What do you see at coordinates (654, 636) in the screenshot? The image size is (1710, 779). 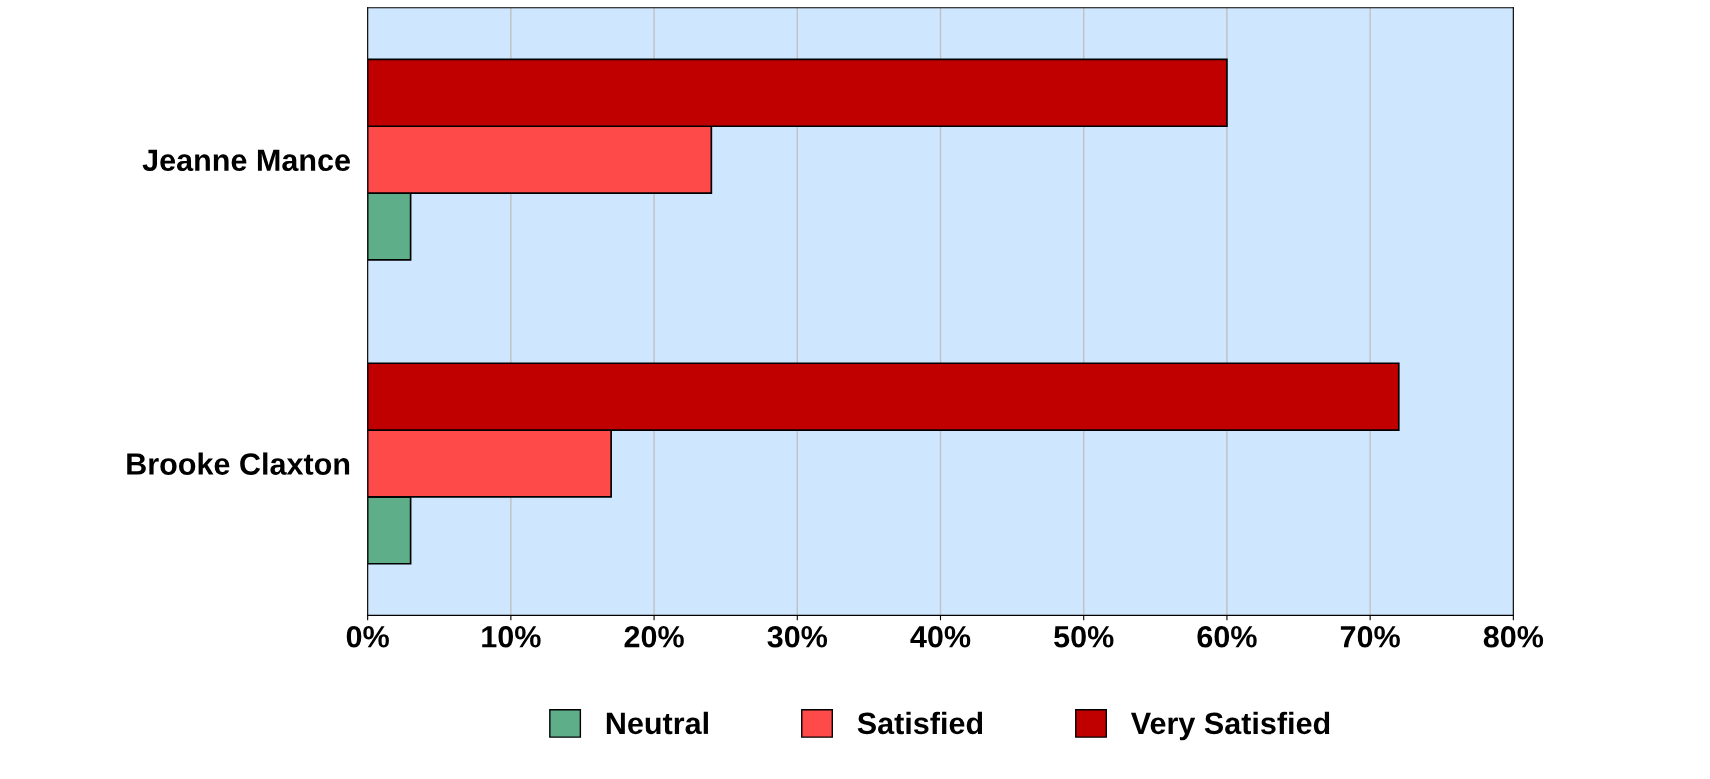 I see `x-tick-label: 20%` at bounding box center [654, 636].